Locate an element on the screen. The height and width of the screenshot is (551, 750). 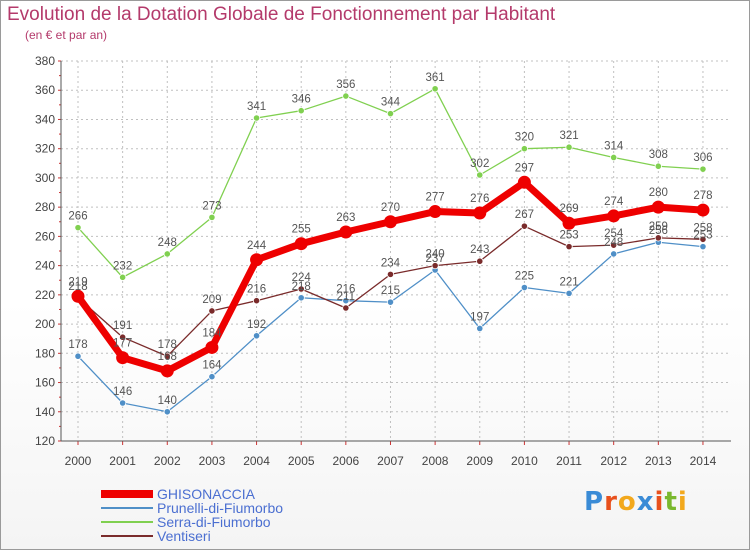
y-tick-label: 260 is located at coordinates (45, 236).